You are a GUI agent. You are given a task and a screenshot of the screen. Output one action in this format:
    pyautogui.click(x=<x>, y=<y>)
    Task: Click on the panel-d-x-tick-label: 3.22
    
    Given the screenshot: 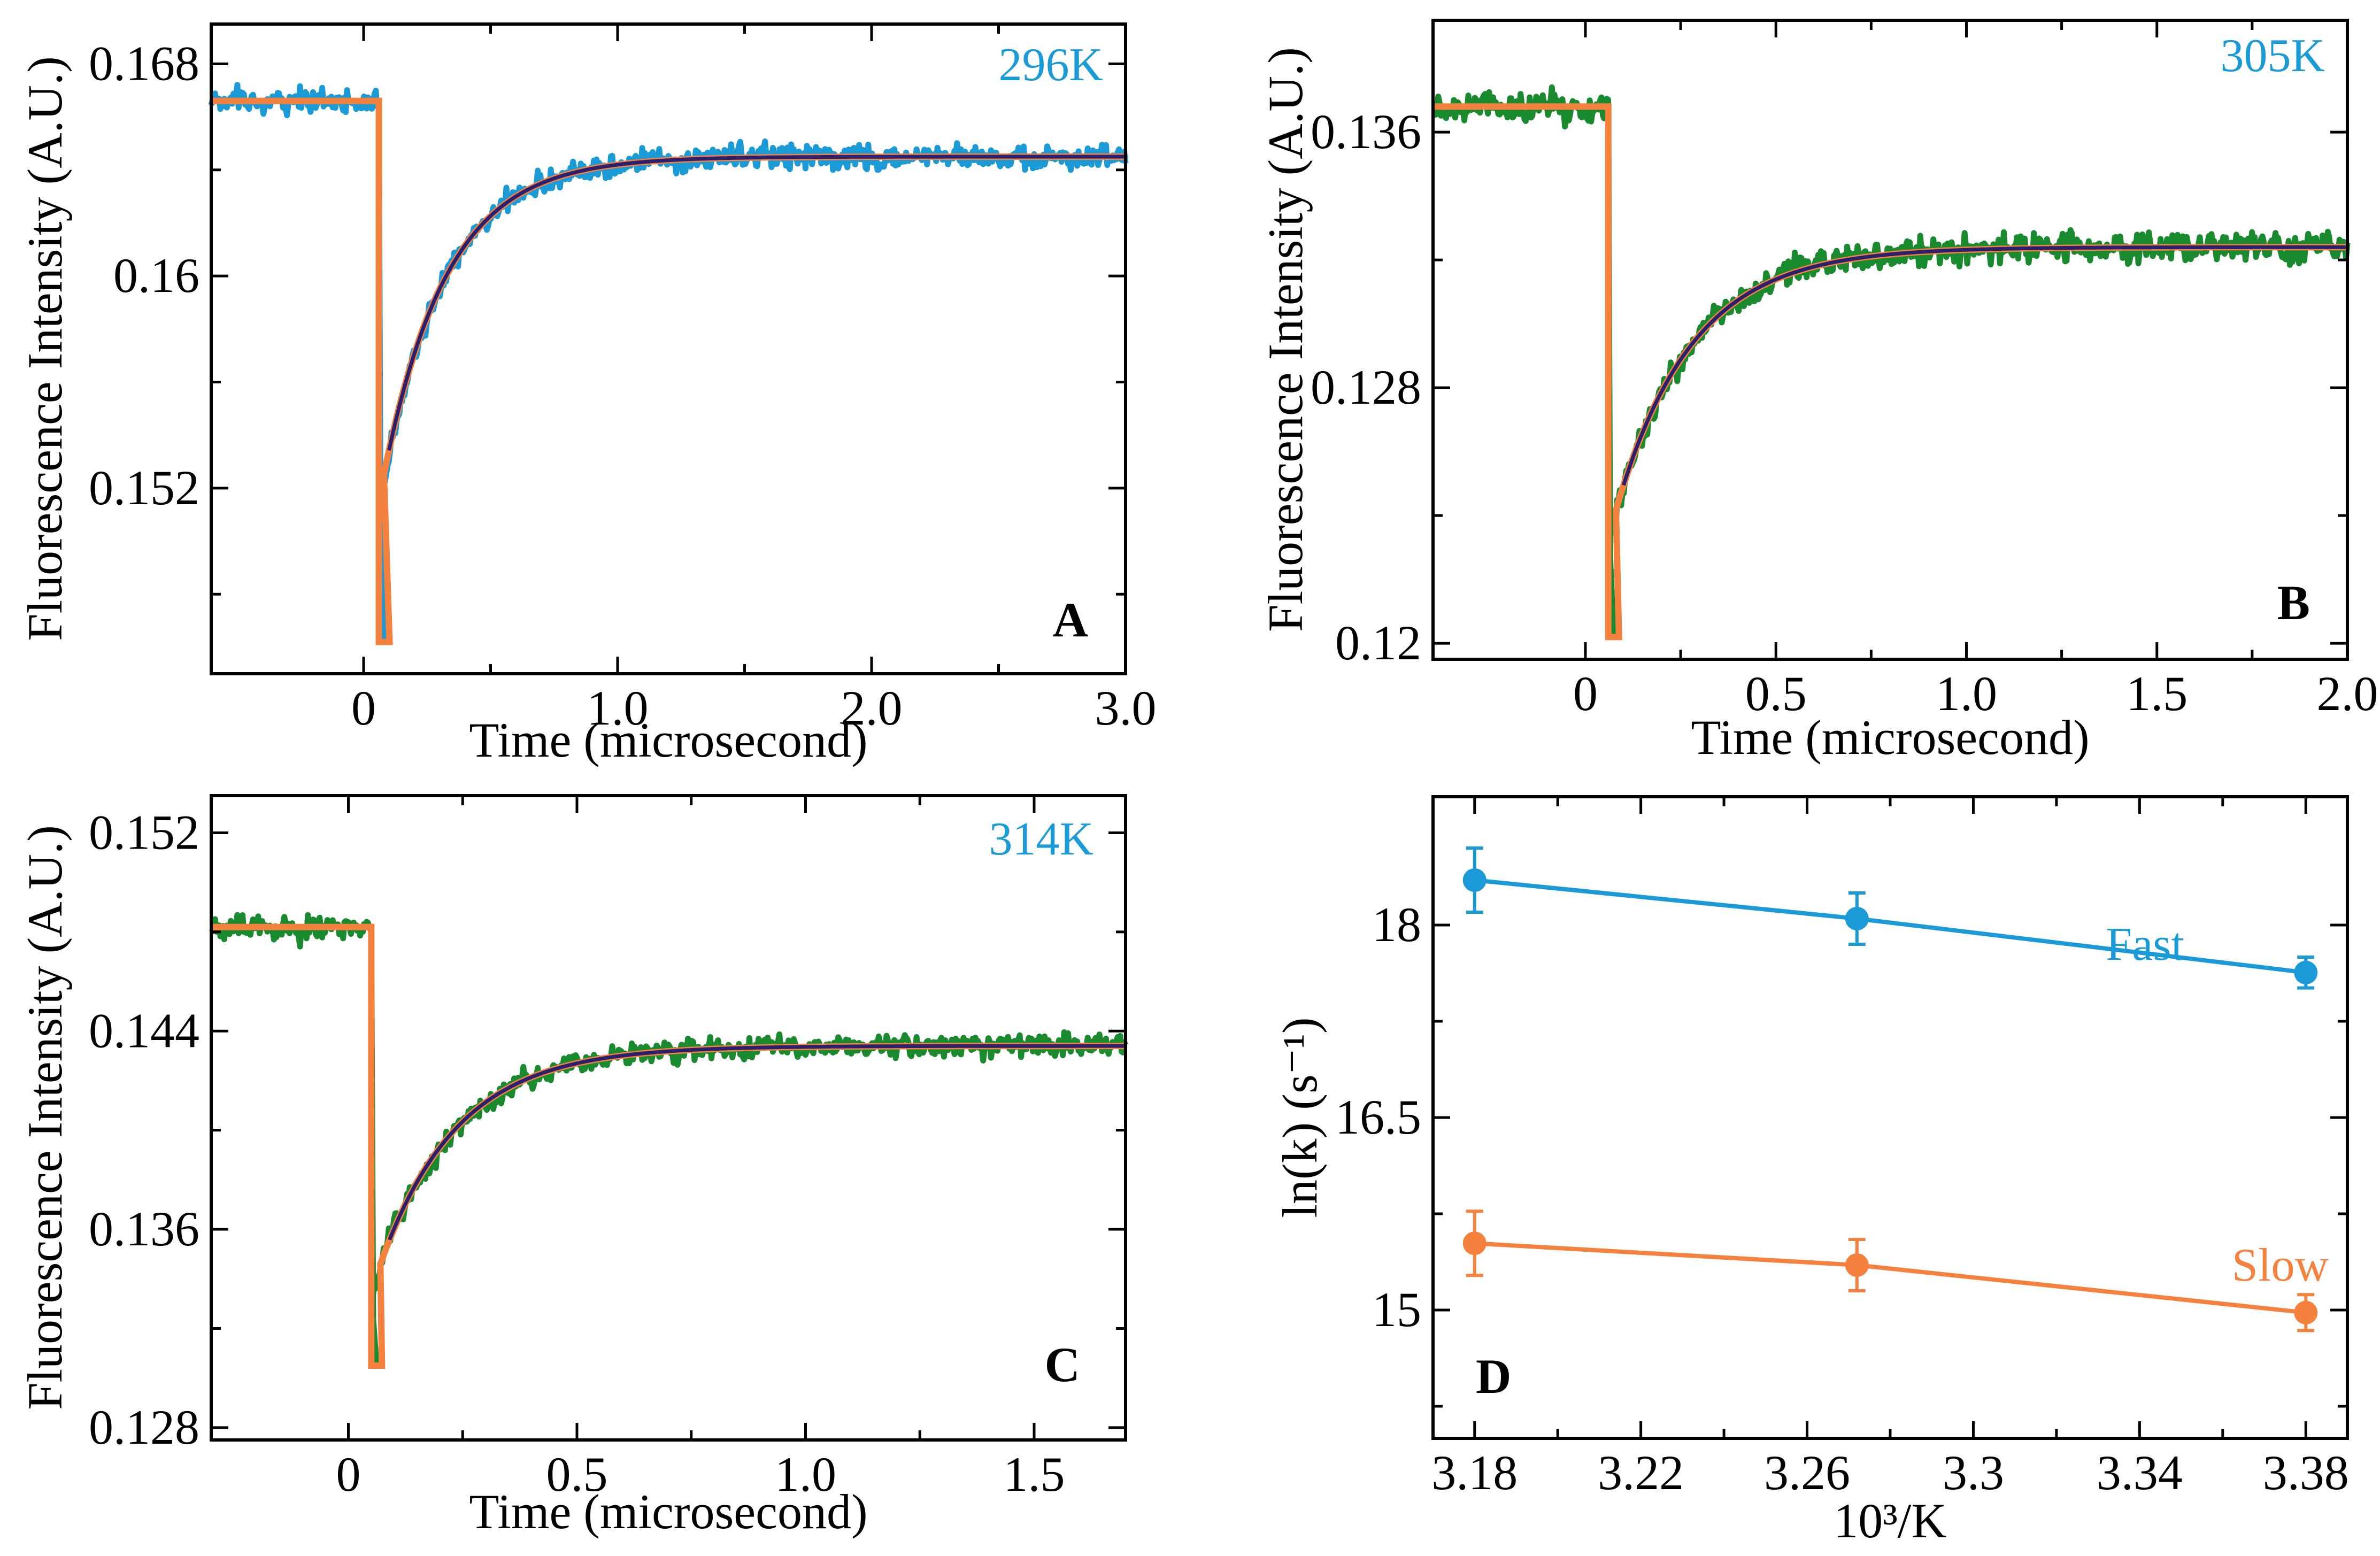 What is the action you would take?
    pyautogui.click(x=1641, y=1472)
    